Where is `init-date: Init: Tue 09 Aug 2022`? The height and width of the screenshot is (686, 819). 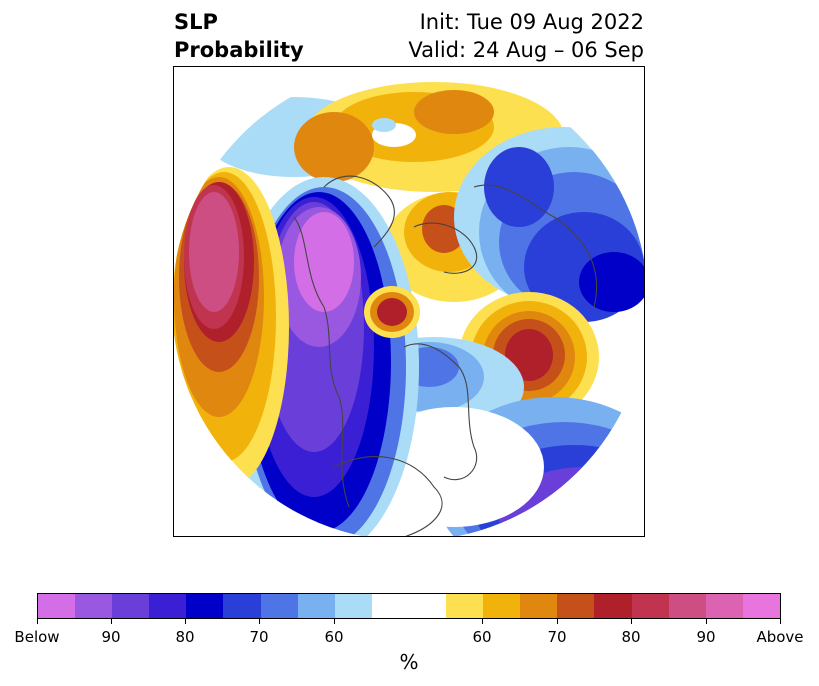 init-date: Init: Tue 09 Aug 2022 is located at coordinates (531, 22).